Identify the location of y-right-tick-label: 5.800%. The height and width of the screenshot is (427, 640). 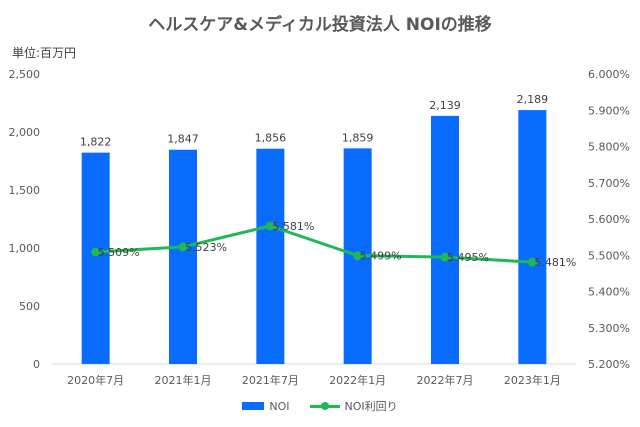
(609, 147).